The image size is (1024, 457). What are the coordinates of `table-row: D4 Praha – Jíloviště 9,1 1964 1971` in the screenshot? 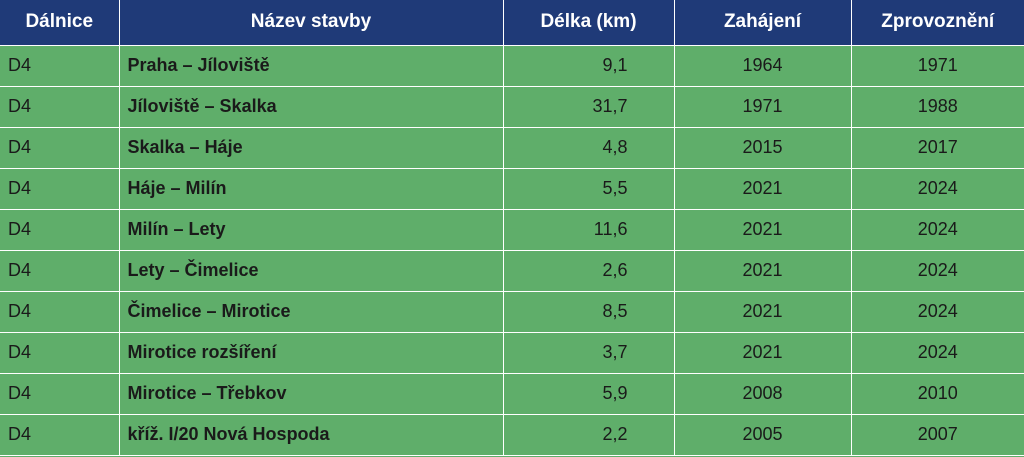 It's located at (512, 66).